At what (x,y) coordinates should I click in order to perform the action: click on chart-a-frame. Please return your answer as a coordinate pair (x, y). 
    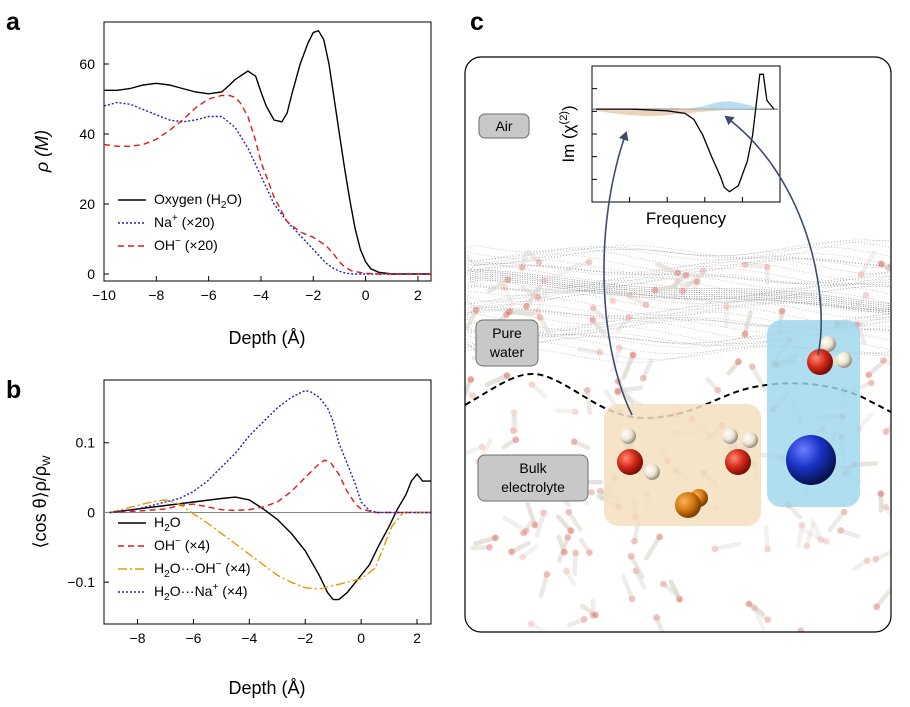
    Looking at the image, I should click on (267, 151).